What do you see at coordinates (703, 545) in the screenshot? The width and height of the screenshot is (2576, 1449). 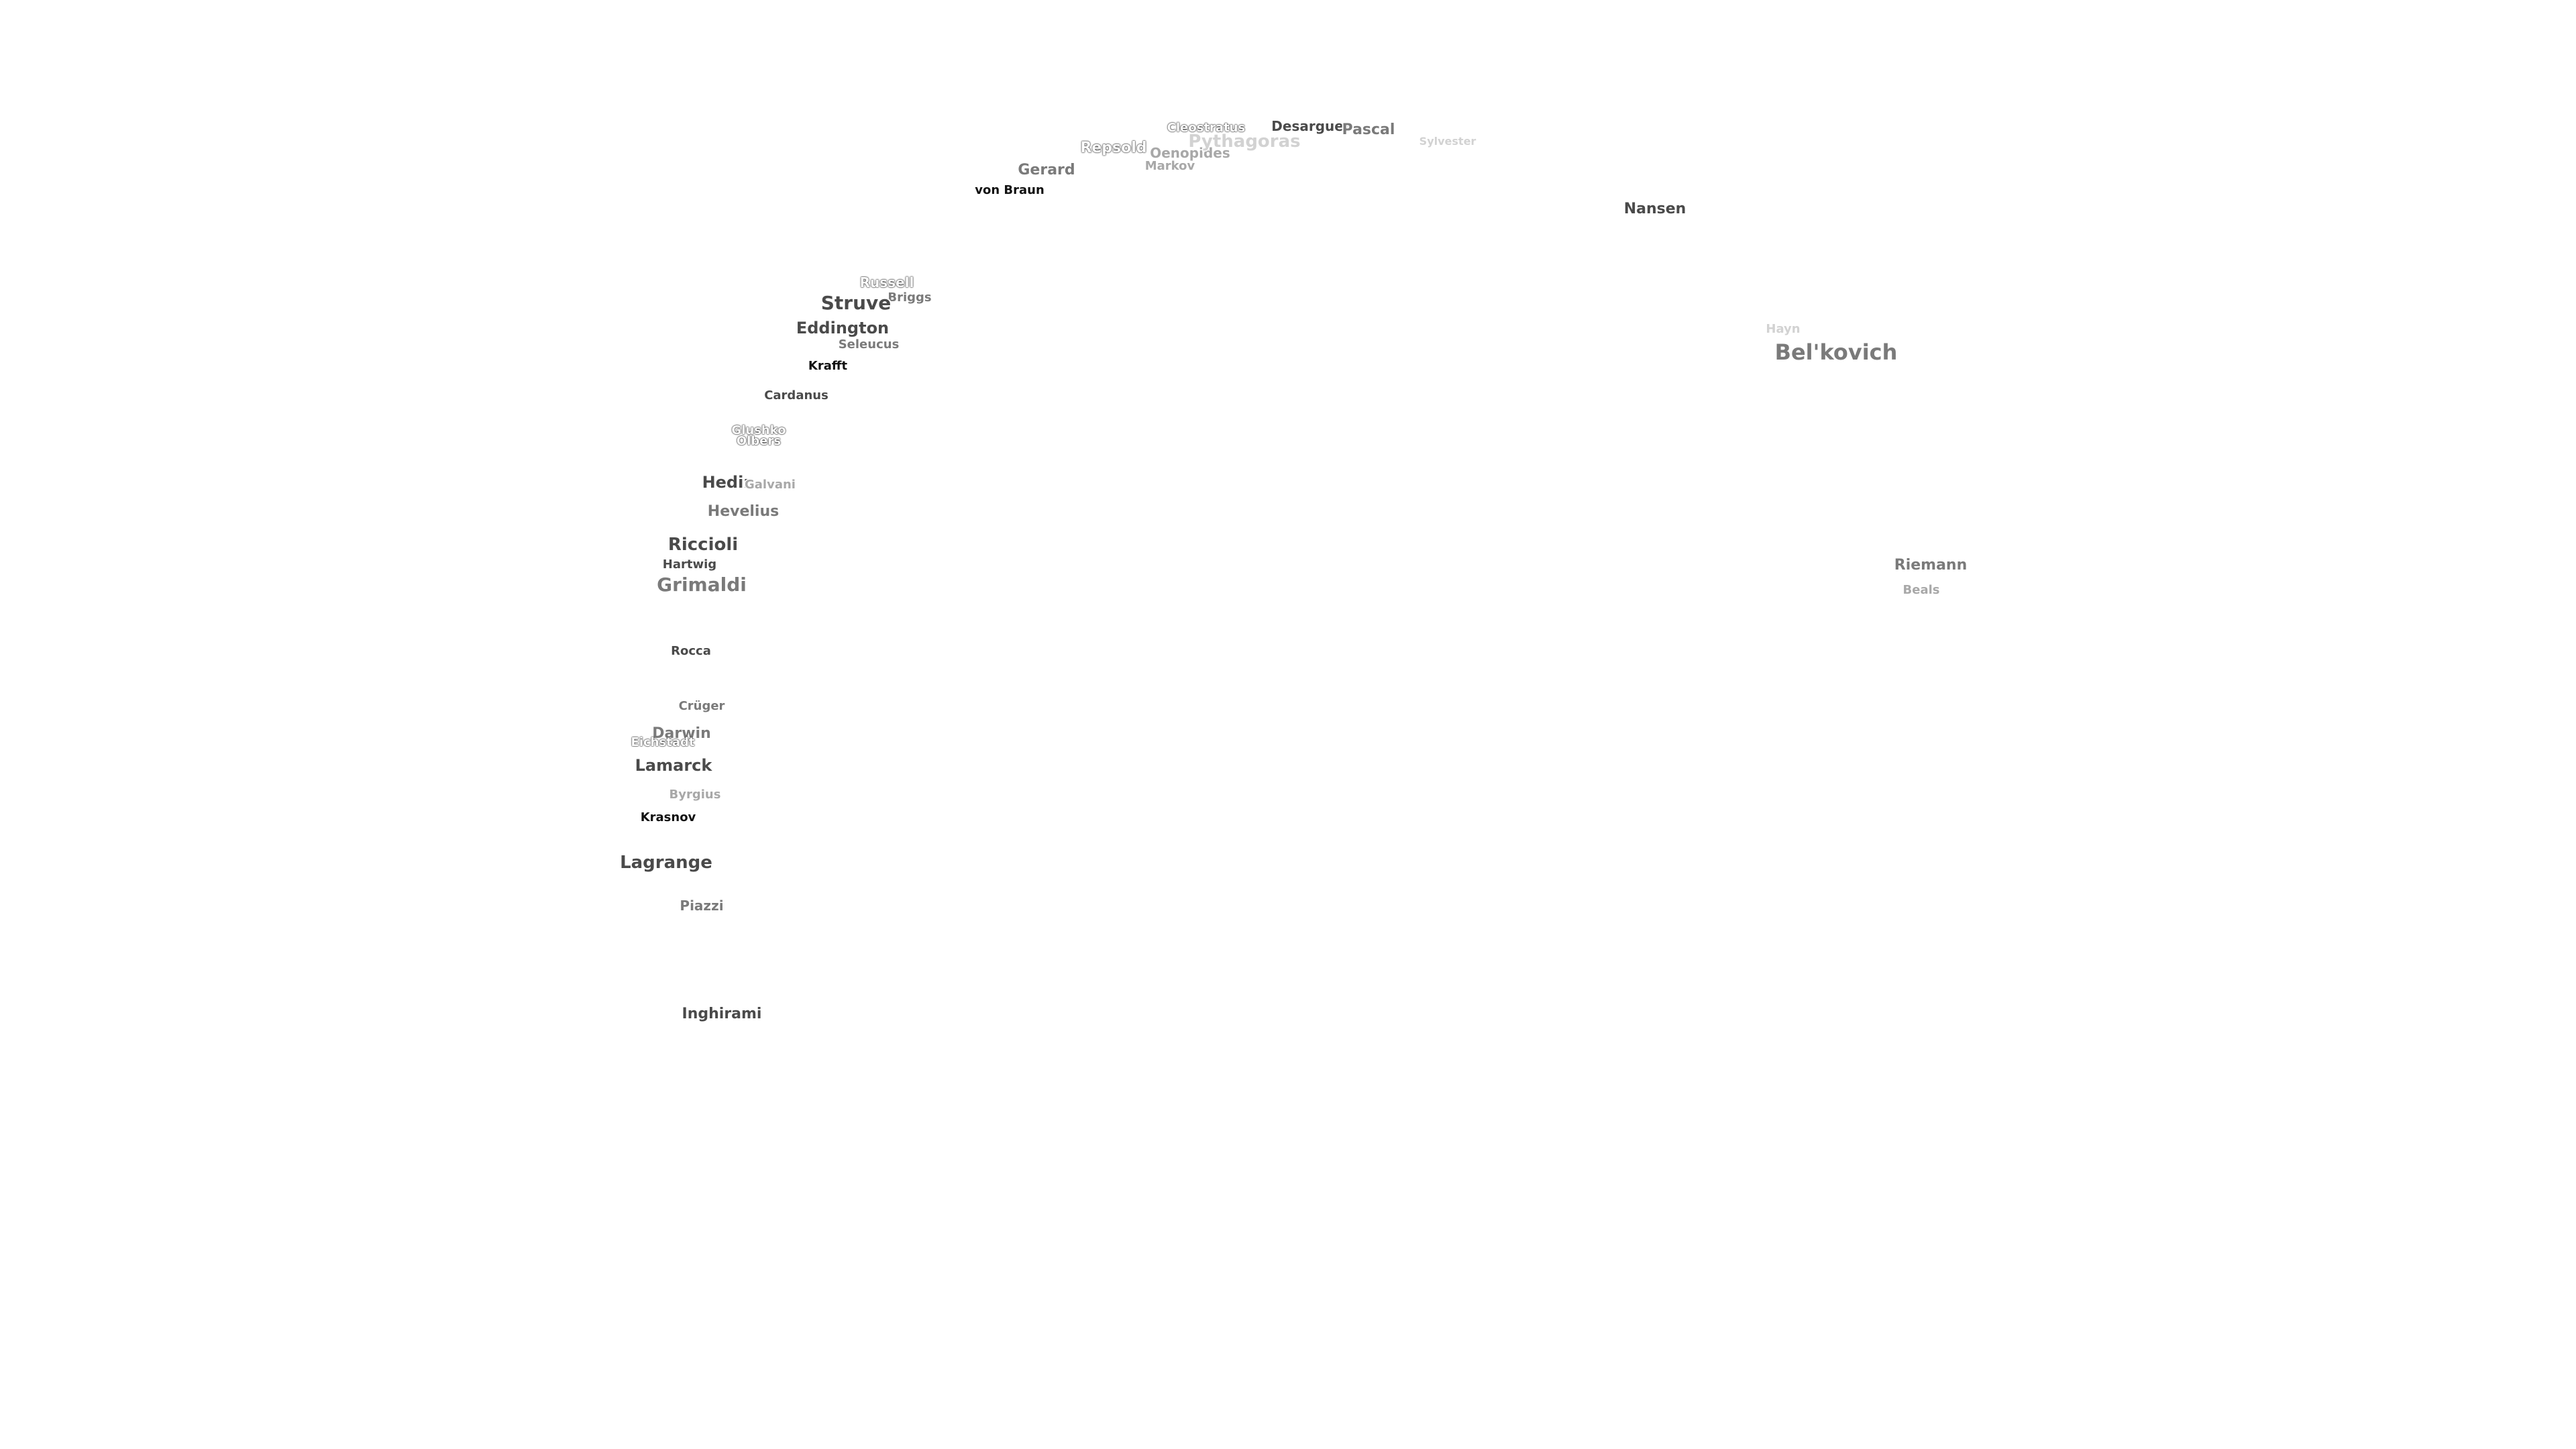 I see `crater-label-riccioli: Riccioli` at bounding box center [703, 545].